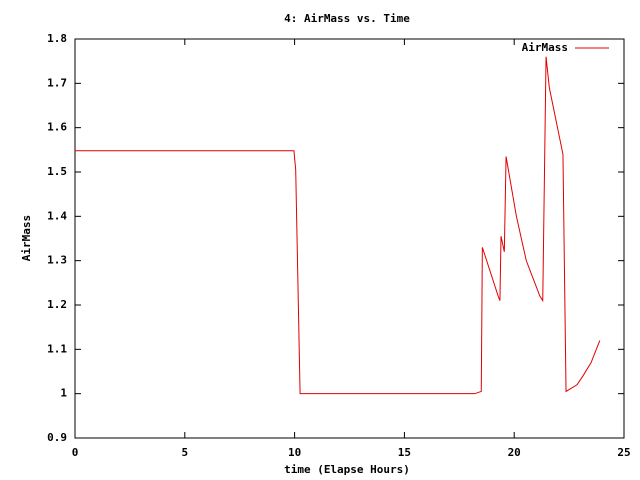  Describe the element at coordinates (294, 452) in the screenshot. I see `x-tick-label: 10` at that location.